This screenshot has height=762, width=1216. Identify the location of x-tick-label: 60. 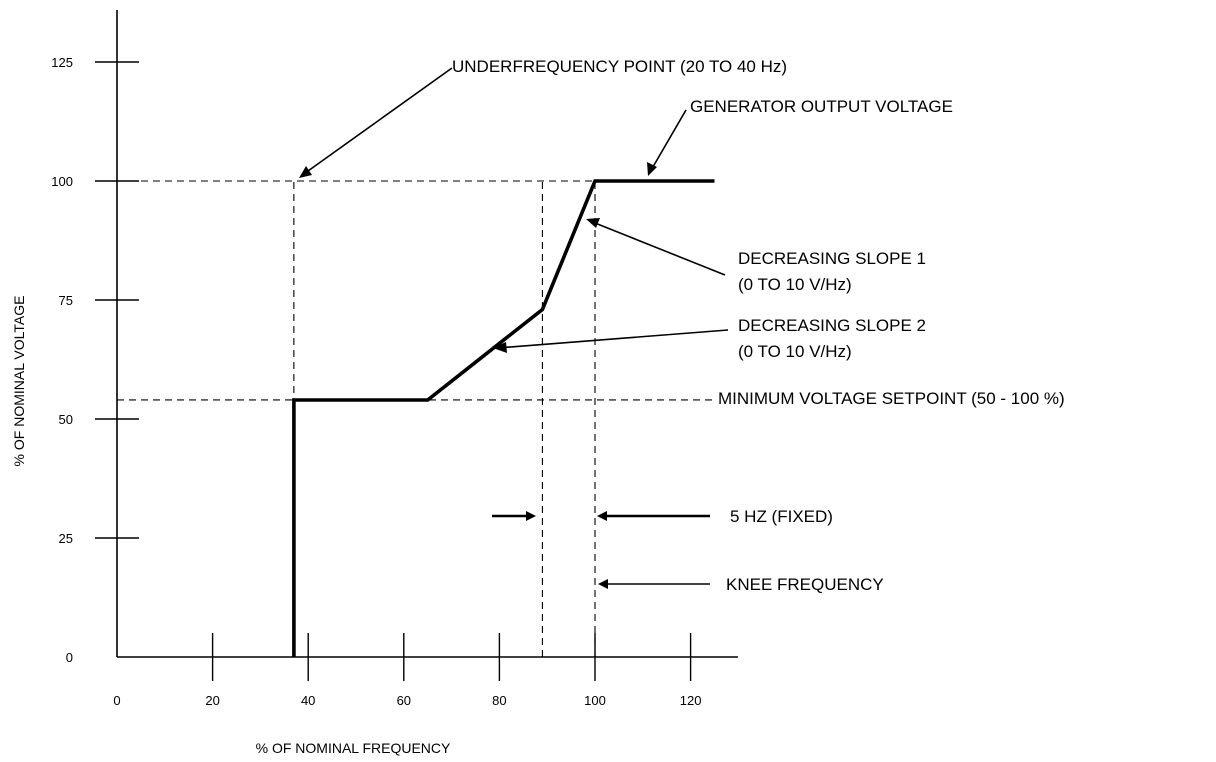
(404, 700).